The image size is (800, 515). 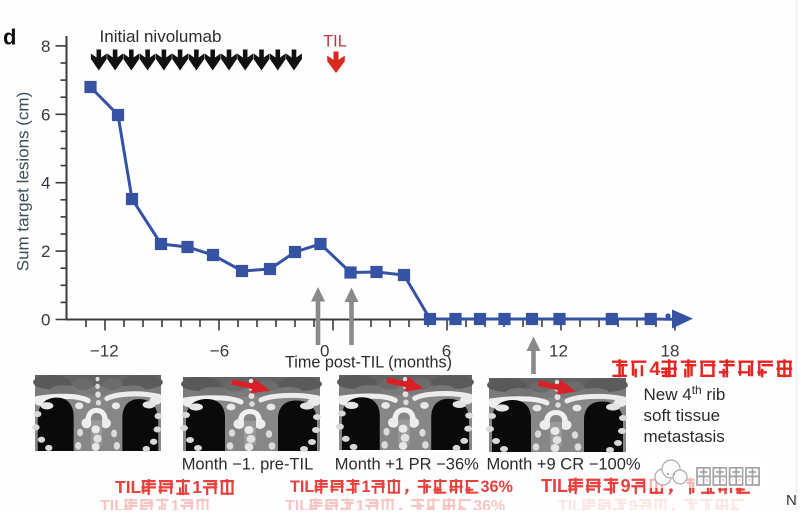 I want to click on svg-text: Time post-TIL (months), so click(x=368, y=363).